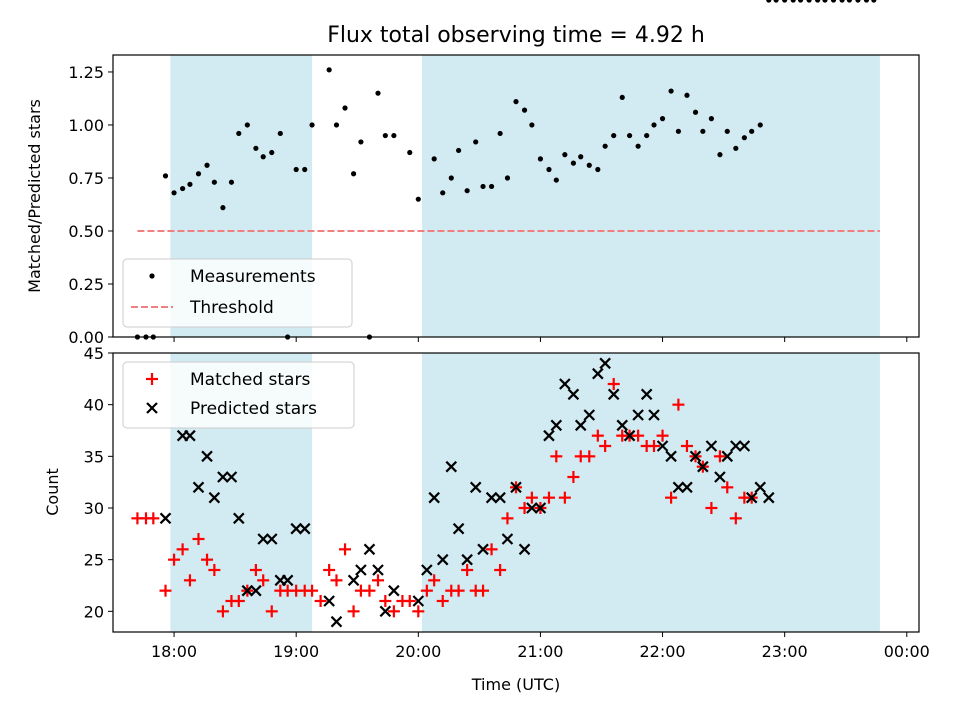  I want to click on y-tick-label: 0.50, so click(86, 231).